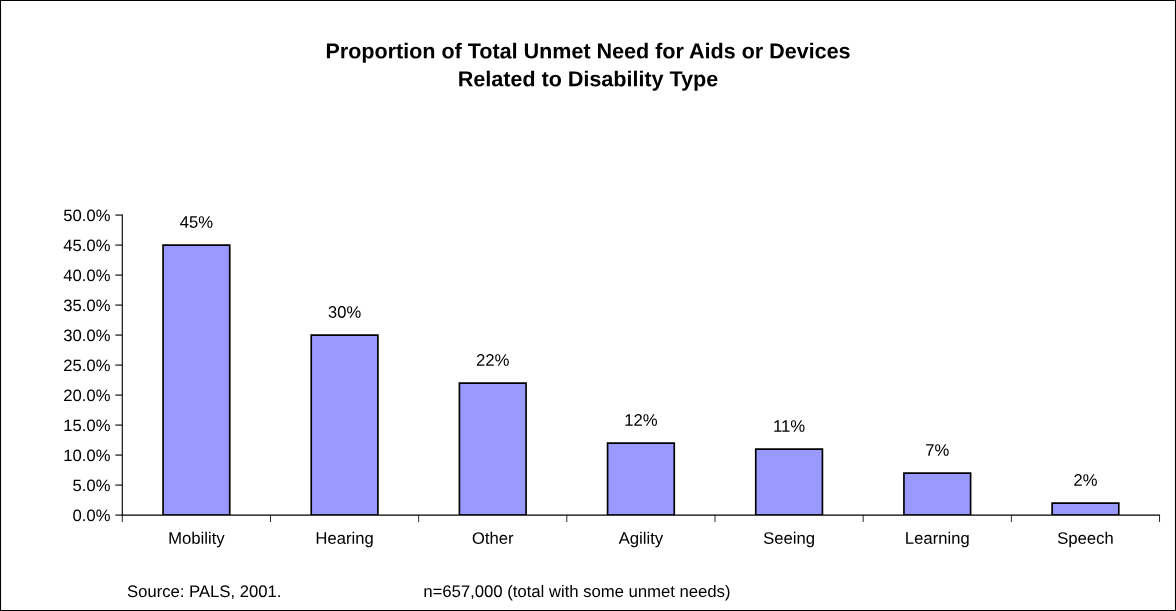  What do you see at coordinates (588, 66) in the screenshot?
I see `chart-title: Proportion of Total Unmet Need for Aids or Devices Related to Disability Type` at bounding box center [588, 66].